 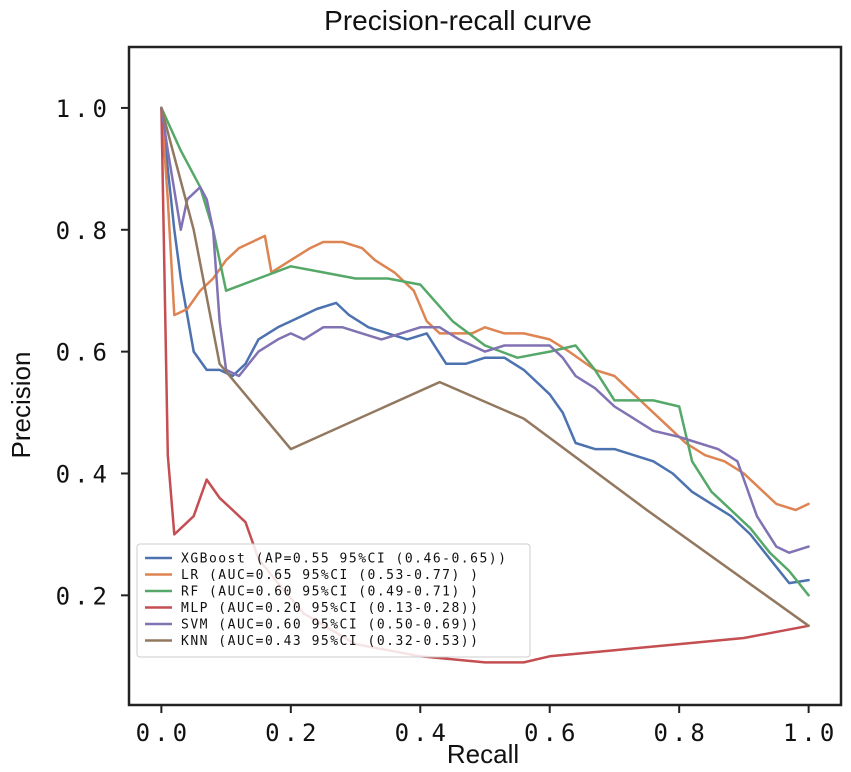 What do you see at coordinates (83, 231) in the screenshot?
I see `y-tick-label: 0.8` at bounding box center [83, 231].